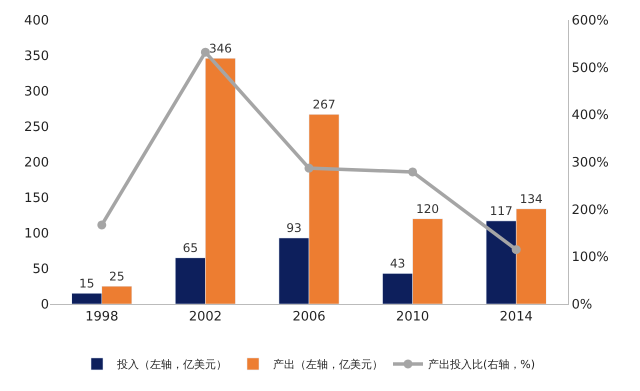  I want to click on y2-tick-label: 200%, so click(590, 210).